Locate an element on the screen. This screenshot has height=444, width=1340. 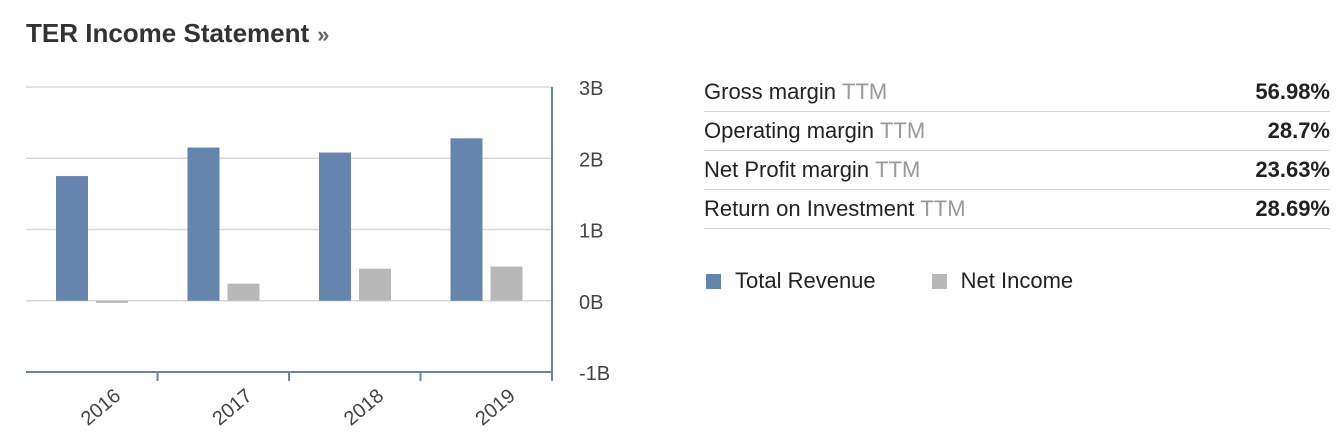
bar-total-revenue-2019 is located at coordinates (466, 219).